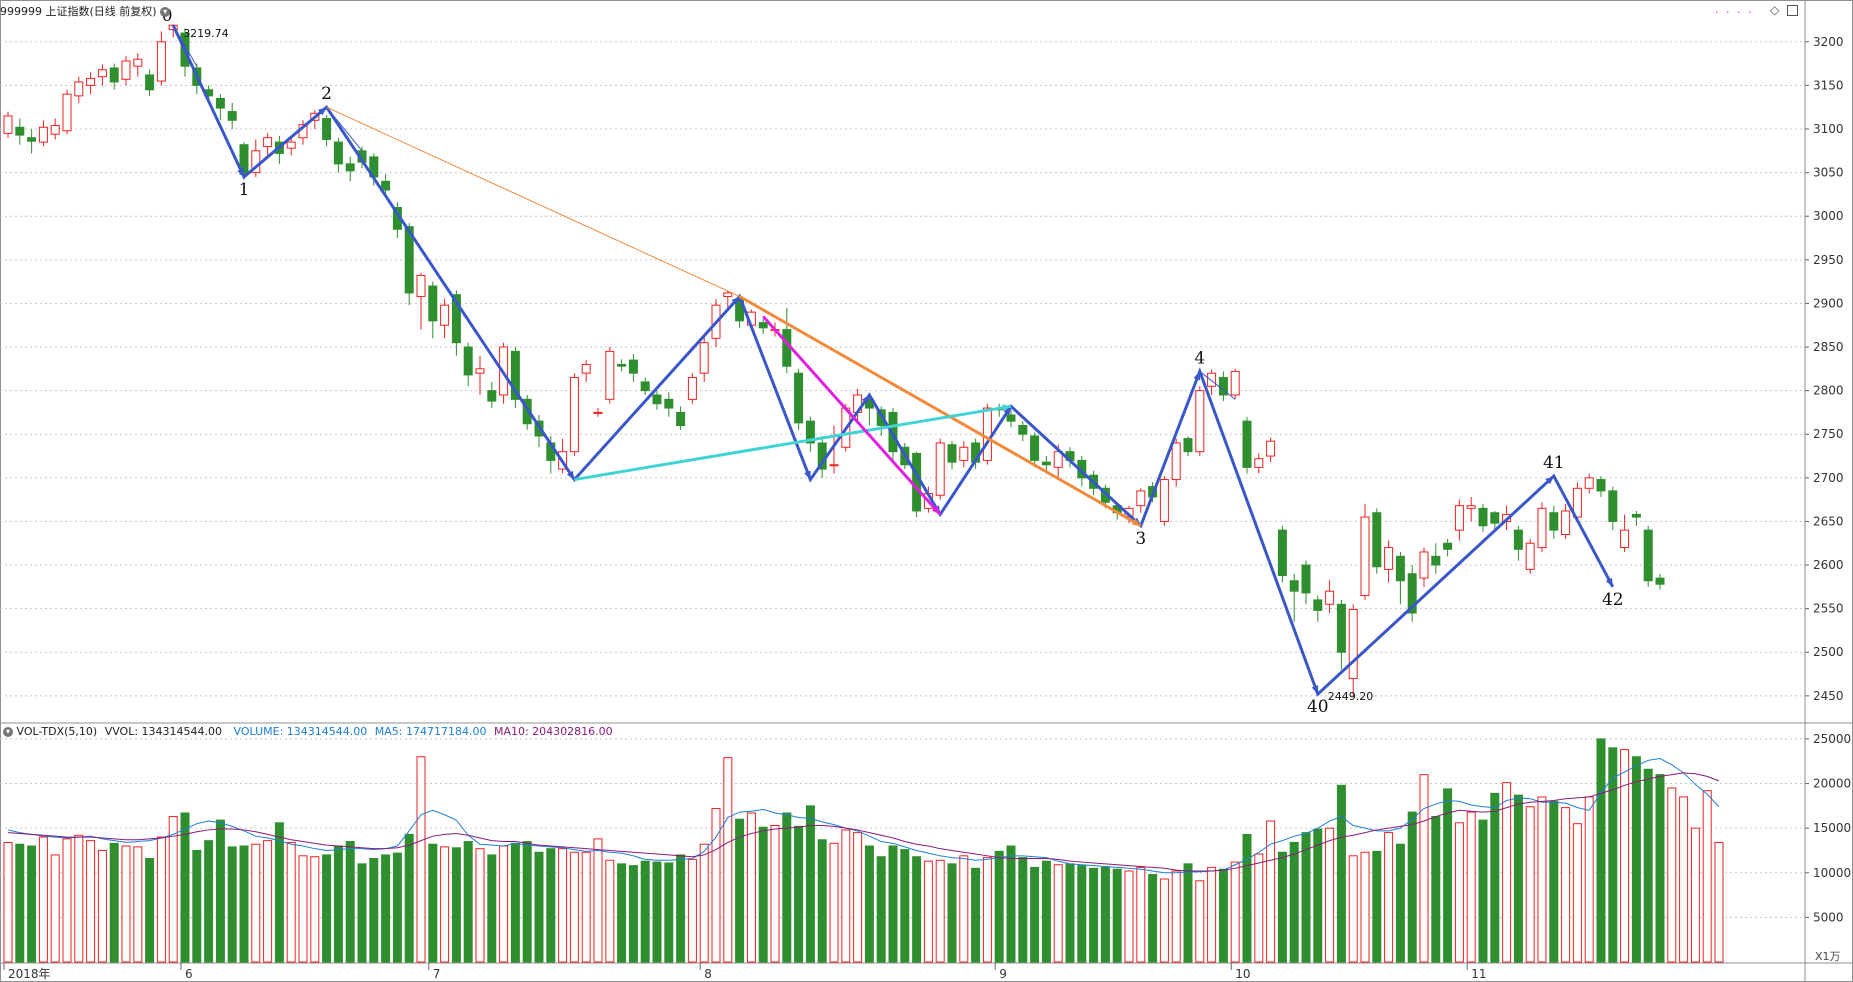 The image size is (1853, 982). What do you see at coordinates (1793, 10) in the screenshot?
I see `panel-toggle-icon` at bounding box center [1793, 10].